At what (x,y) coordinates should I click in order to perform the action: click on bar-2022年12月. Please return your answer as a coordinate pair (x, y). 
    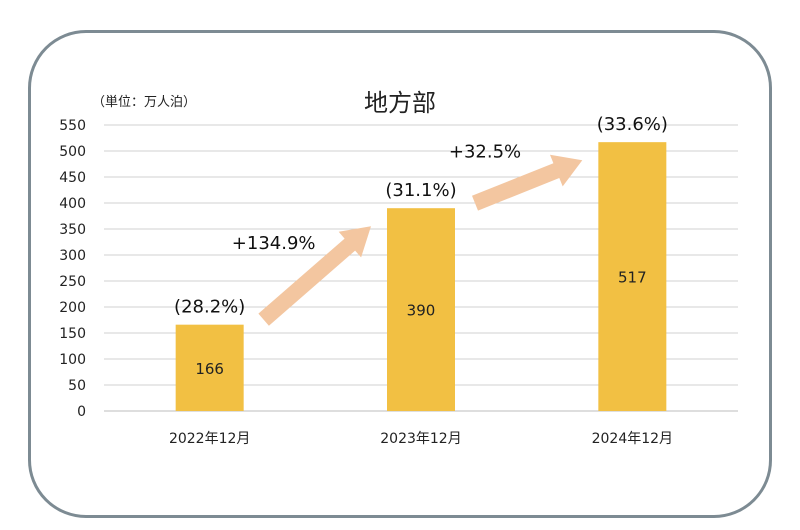
    Looking at the image, I should click on (209, 367).